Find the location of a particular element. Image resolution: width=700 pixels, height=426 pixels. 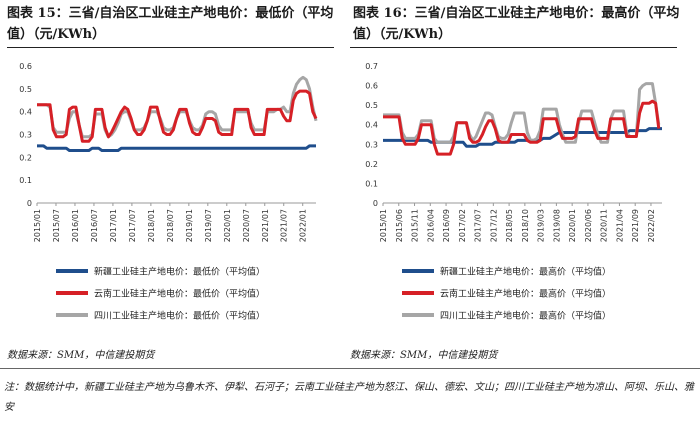

x-tick-label: 2015/11 is located at coordinates (415, 225).